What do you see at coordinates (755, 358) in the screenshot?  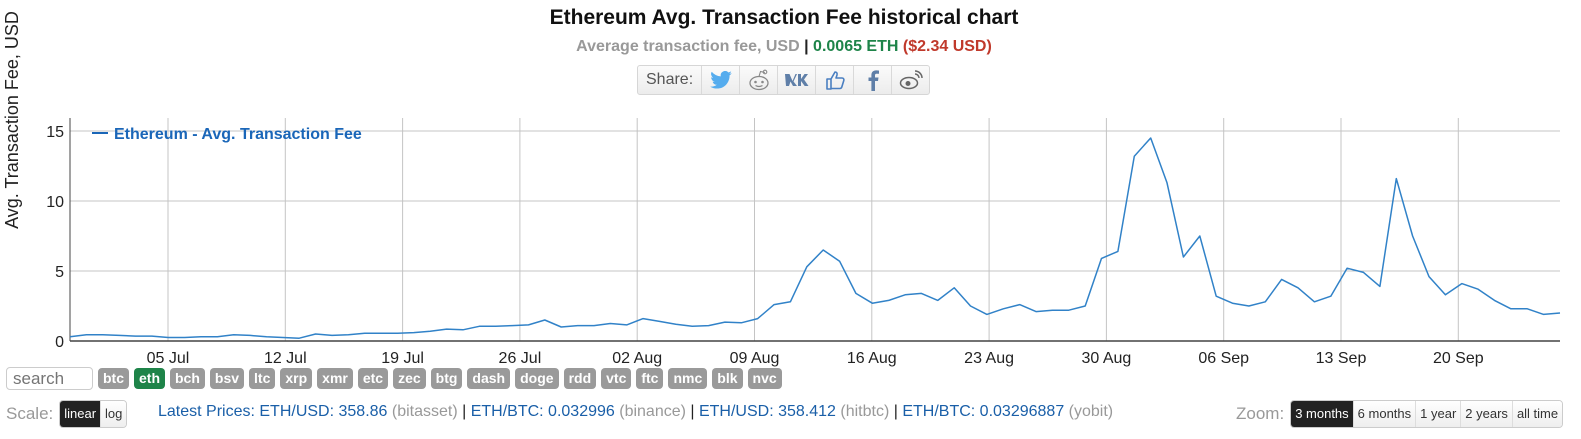 I see `x-tick-label: 09 Aug` at bounding box center [755, 358].